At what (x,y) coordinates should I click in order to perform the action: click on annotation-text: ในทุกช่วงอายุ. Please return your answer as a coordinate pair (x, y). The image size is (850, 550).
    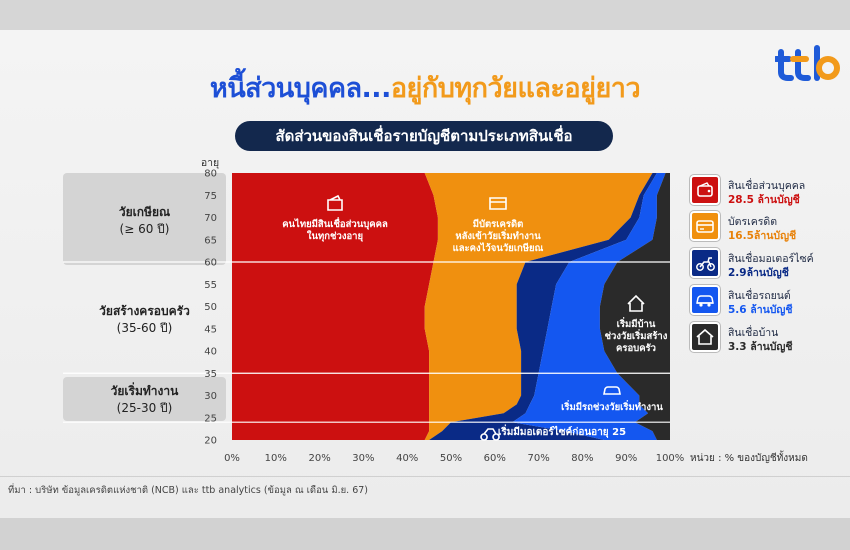
    Looking at the image, I should click on (335, 236).